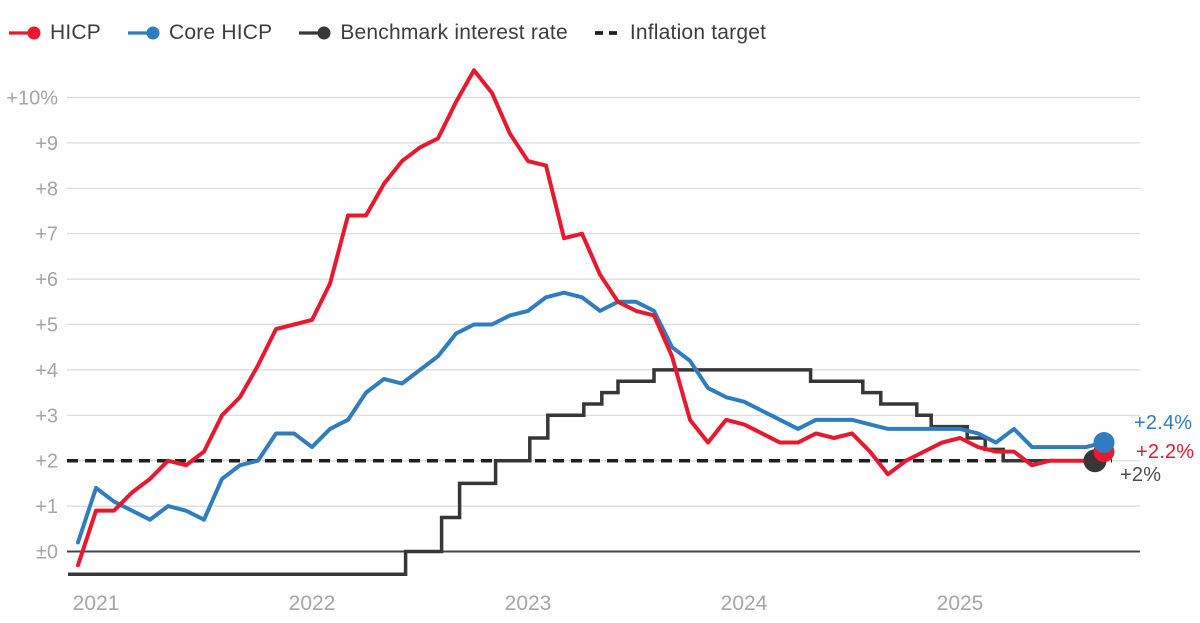  What do you see at coordinates (46, 326) in the screenshot?
I see `y-tick-label: +5` at bounding box center [46, 326].